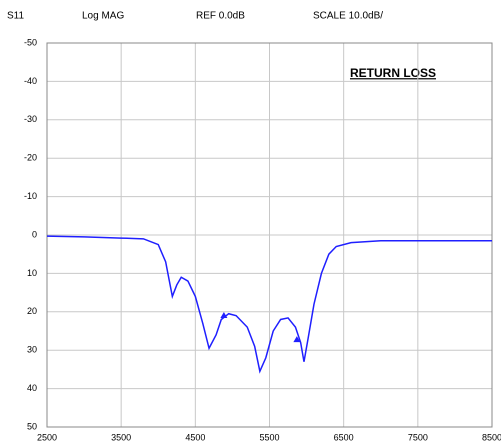  What do you see at coordinates (32, 350) in the screenshot?
I see `y-tick-label: 30` at bounding box center [32, 350].